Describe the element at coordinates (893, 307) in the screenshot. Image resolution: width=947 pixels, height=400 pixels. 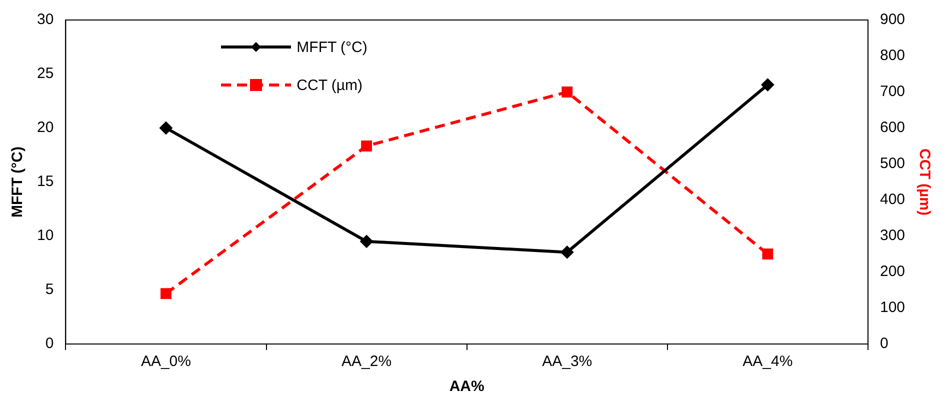
I see `y2-tick-label: 100` at that location.